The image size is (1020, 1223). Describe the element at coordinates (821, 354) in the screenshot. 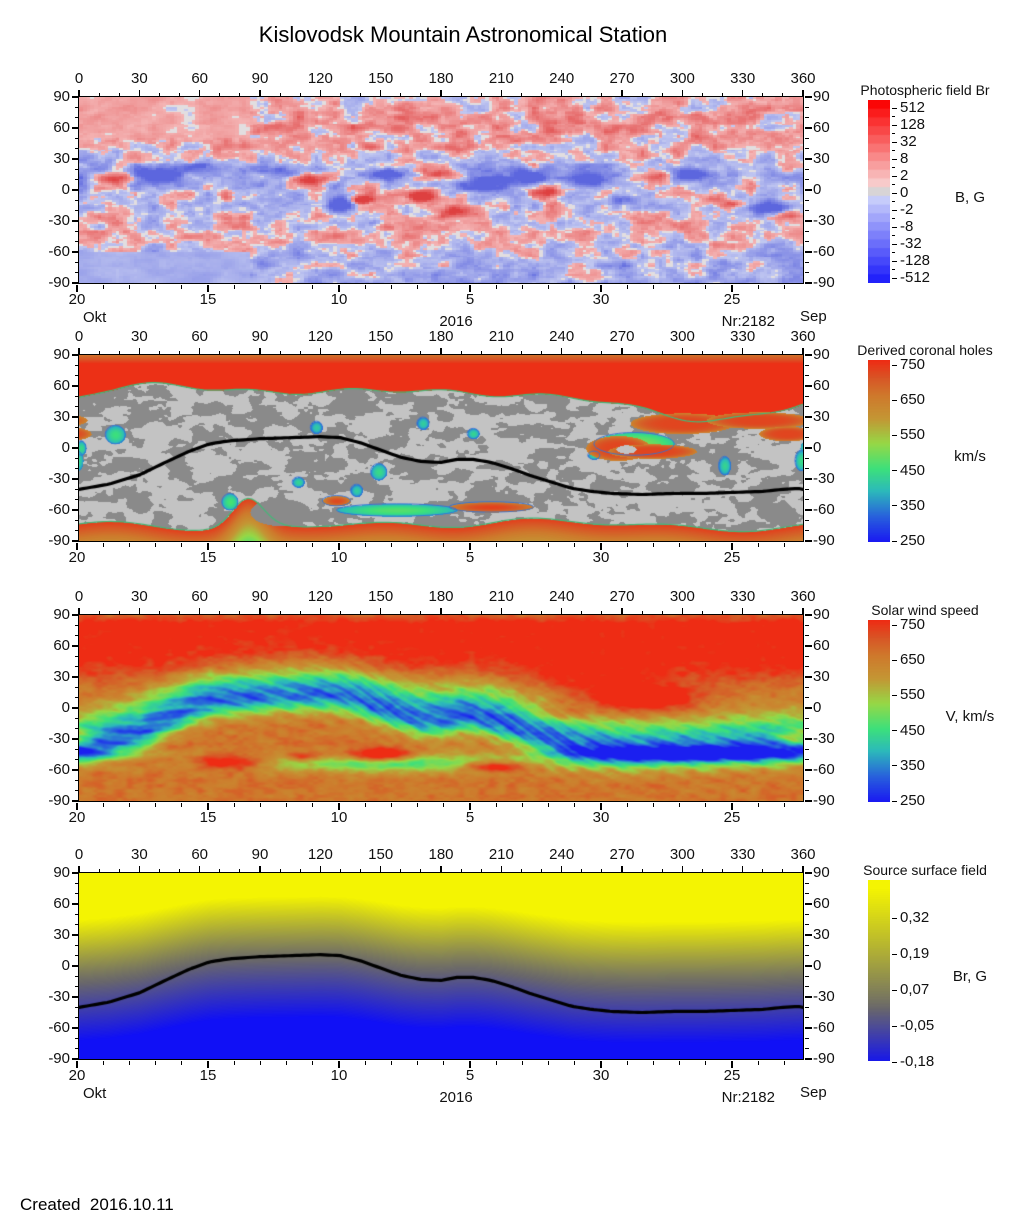

I see `lat-tick-label-right: 90` at that location.